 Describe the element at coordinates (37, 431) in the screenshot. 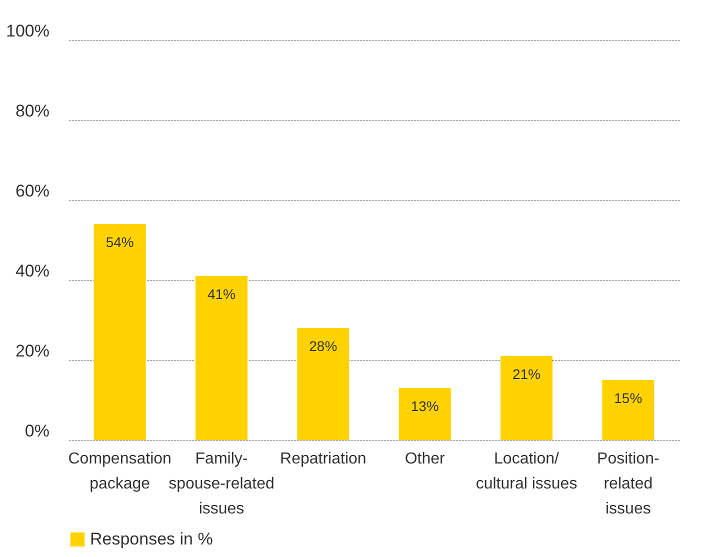

I see `y-tick-label: 0%` at that location.